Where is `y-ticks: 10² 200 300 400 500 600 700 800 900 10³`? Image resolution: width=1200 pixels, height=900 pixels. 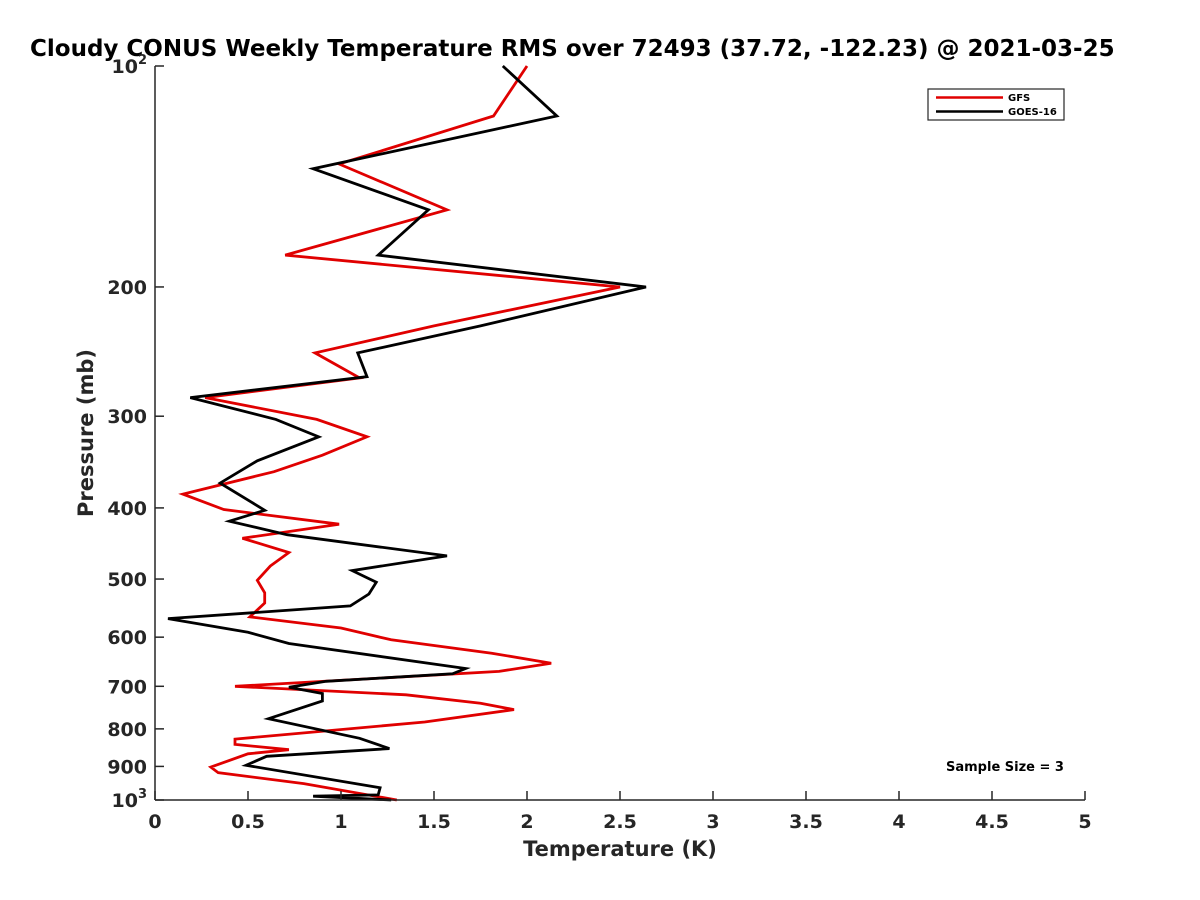 y-ticks: 10² 200 300 400 500 600 700 800 900 10³ is located at coordinates (135, 432).